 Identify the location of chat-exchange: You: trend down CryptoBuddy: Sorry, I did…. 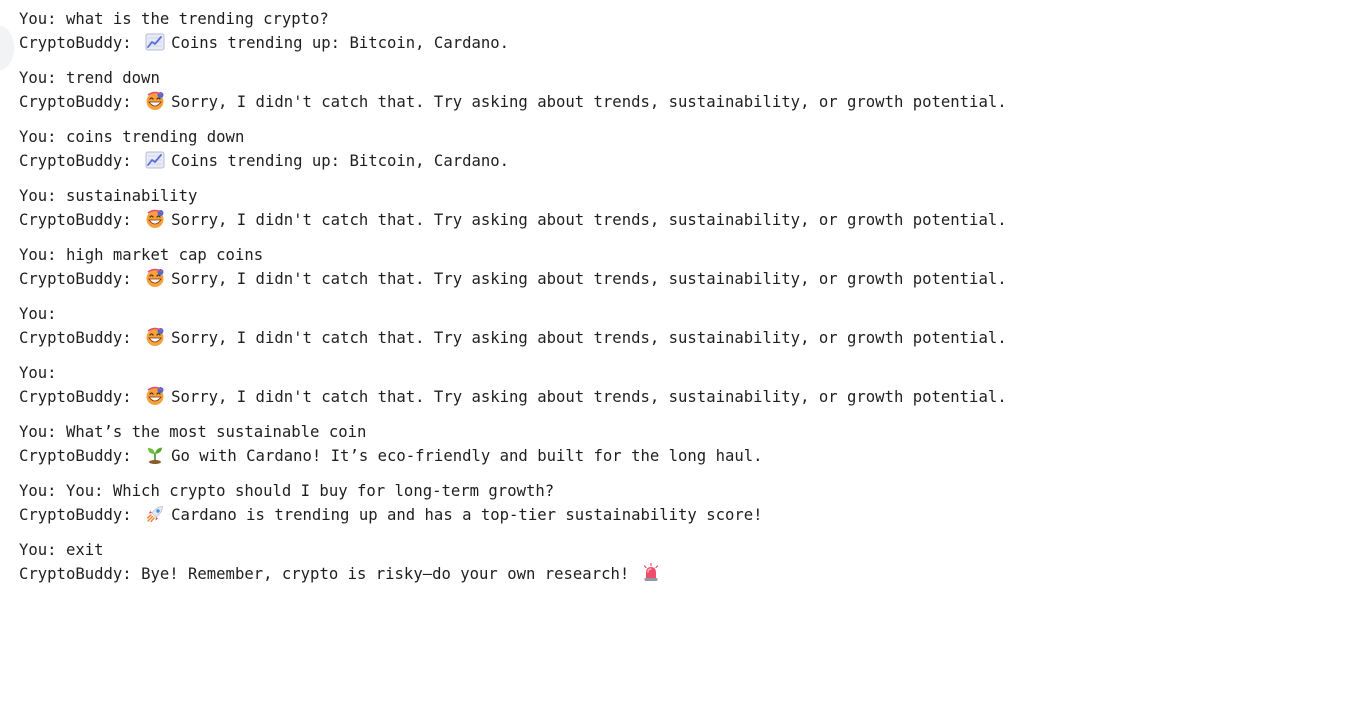
(683, 90).